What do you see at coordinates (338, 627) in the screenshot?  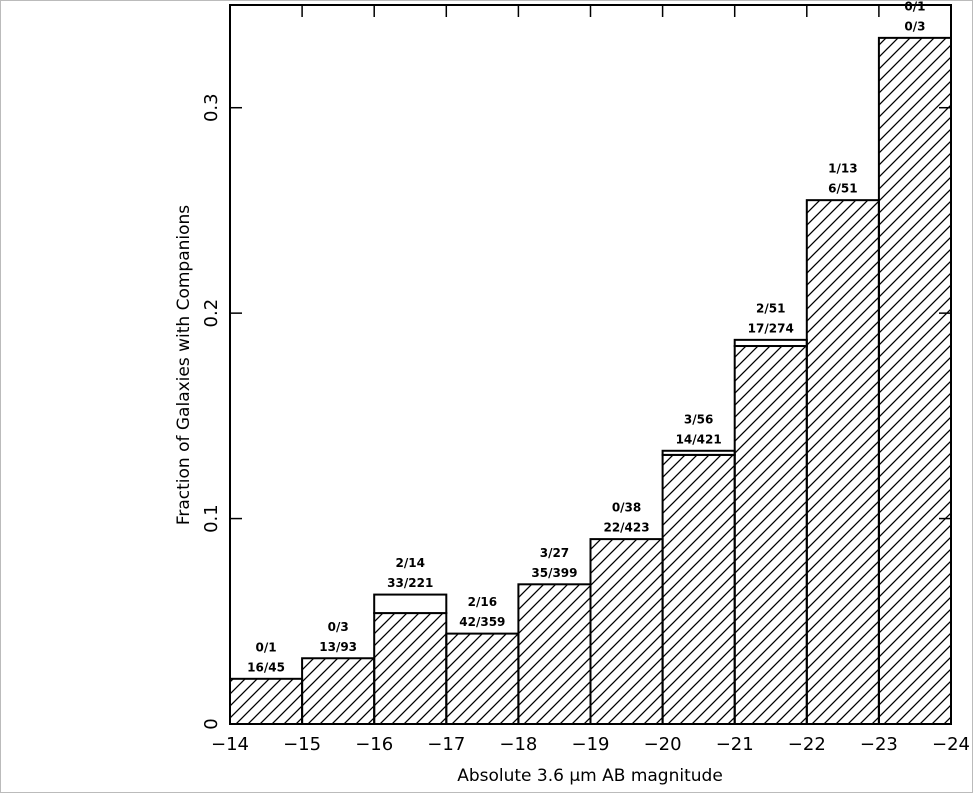 I see `bar-label-upper: 0/3` at bounding box center [338, 627].